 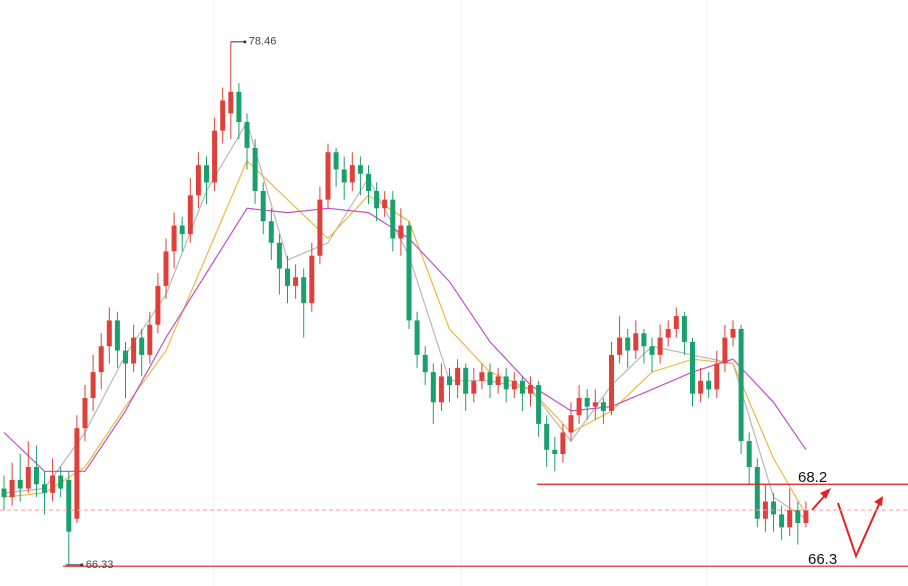 What do you see at coordinates (245, 42) in the screenshot?
I see `high-marker-dot` at bounding box center [245, 42].